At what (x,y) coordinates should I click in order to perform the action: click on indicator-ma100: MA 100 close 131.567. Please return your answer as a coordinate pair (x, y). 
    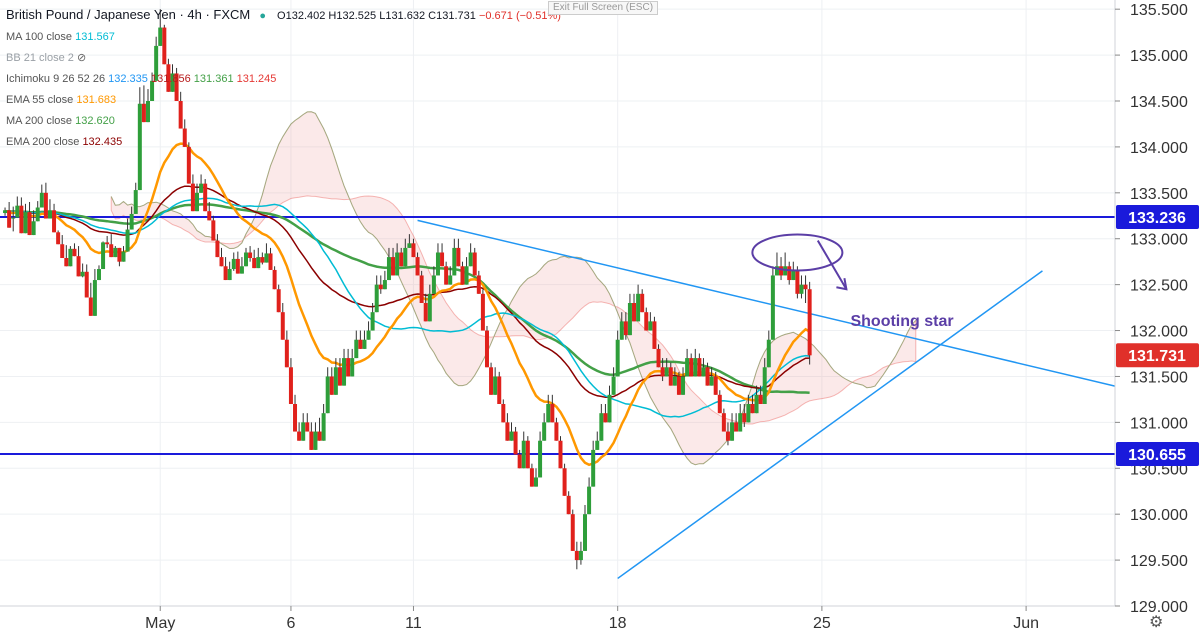
    Looking at the image, I should click on (283, 37).